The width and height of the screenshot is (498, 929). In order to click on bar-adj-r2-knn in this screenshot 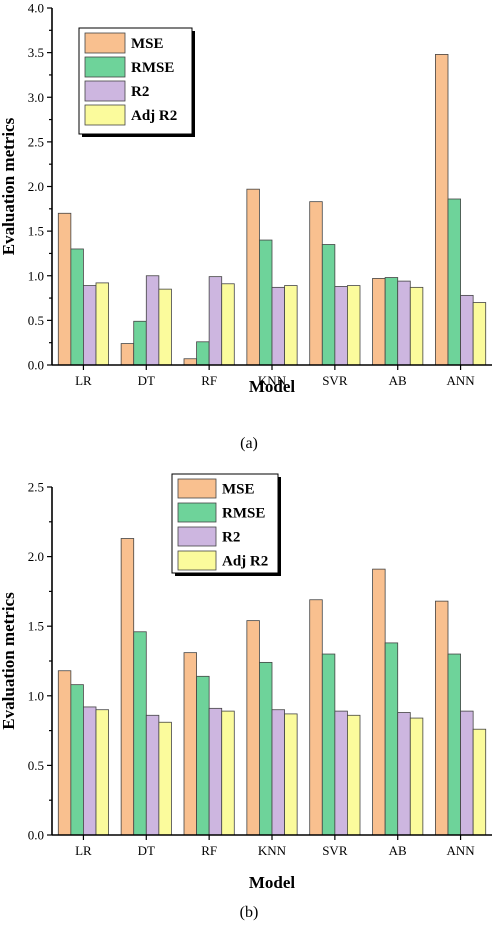, I will do `click(291, 325)`.